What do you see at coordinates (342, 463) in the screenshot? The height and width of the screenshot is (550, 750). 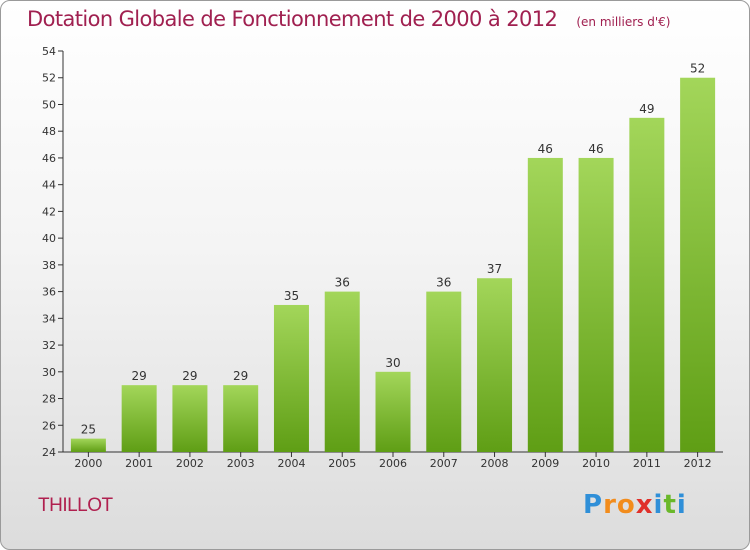 I see `x-tick-label: 2005` at bounding box center [342, 463].